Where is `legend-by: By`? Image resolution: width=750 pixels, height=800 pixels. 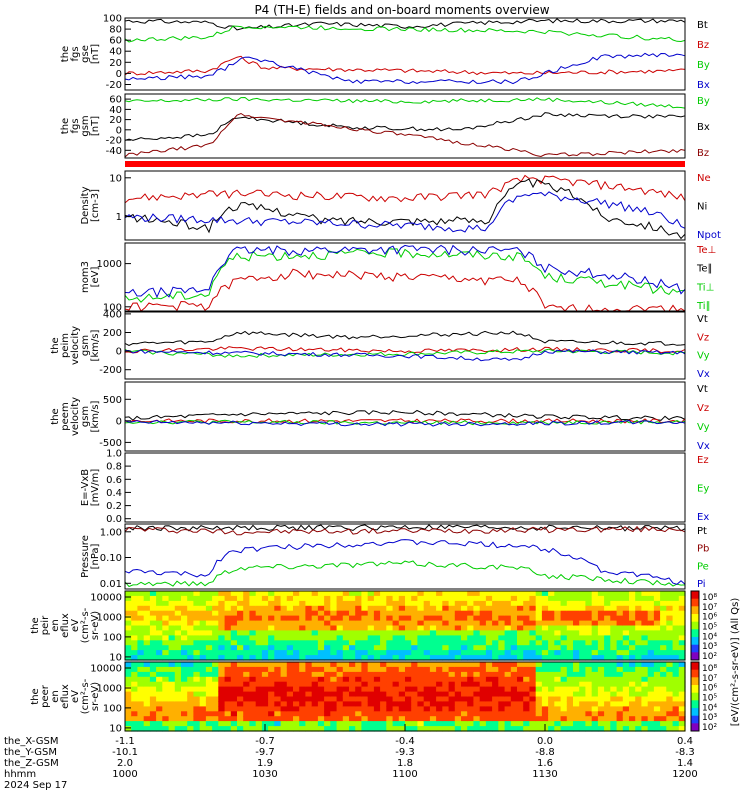
legend-by: By is located at coordinates (703, 65).